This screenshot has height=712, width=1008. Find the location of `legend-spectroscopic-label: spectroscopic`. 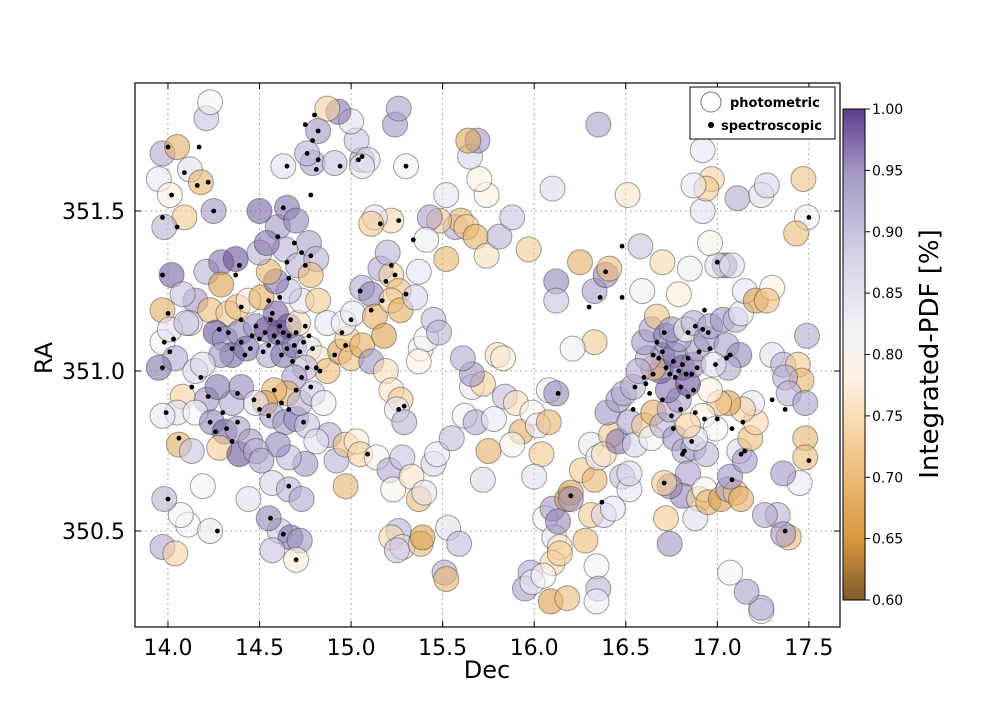

legend-spectroscopic-label: spectroscopic is located at coordinates (771, 126).